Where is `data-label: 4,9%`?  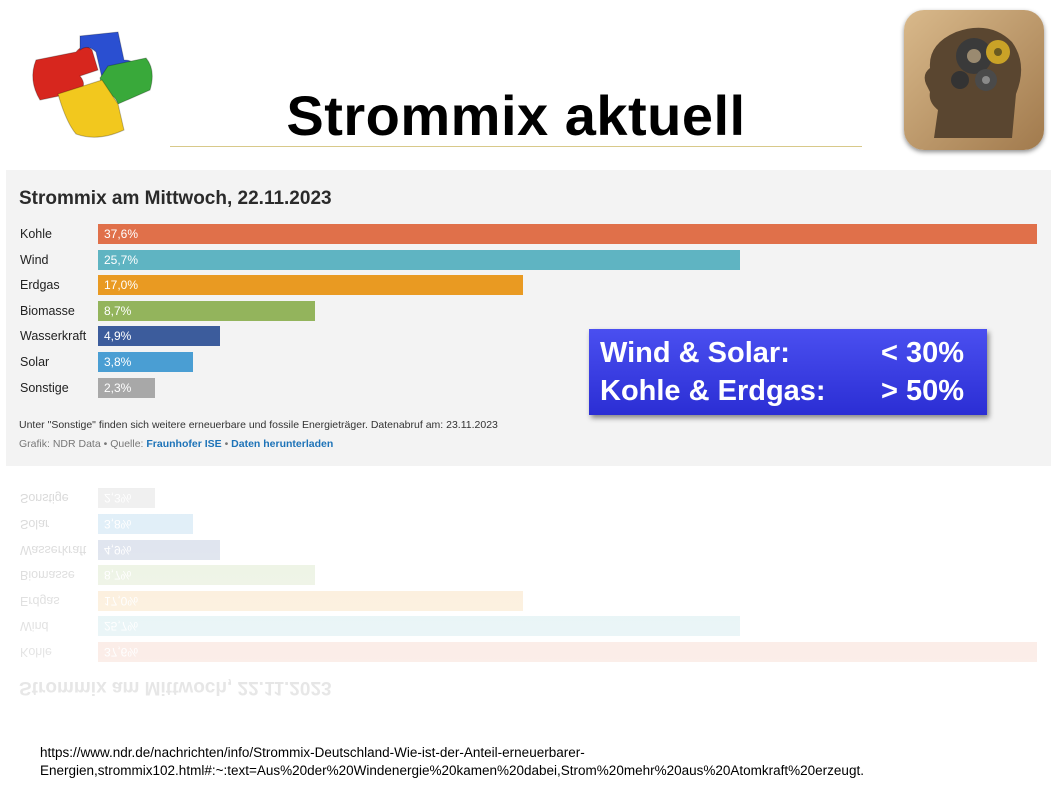
data-label: 4,9% is located at coordinates (118, 336).